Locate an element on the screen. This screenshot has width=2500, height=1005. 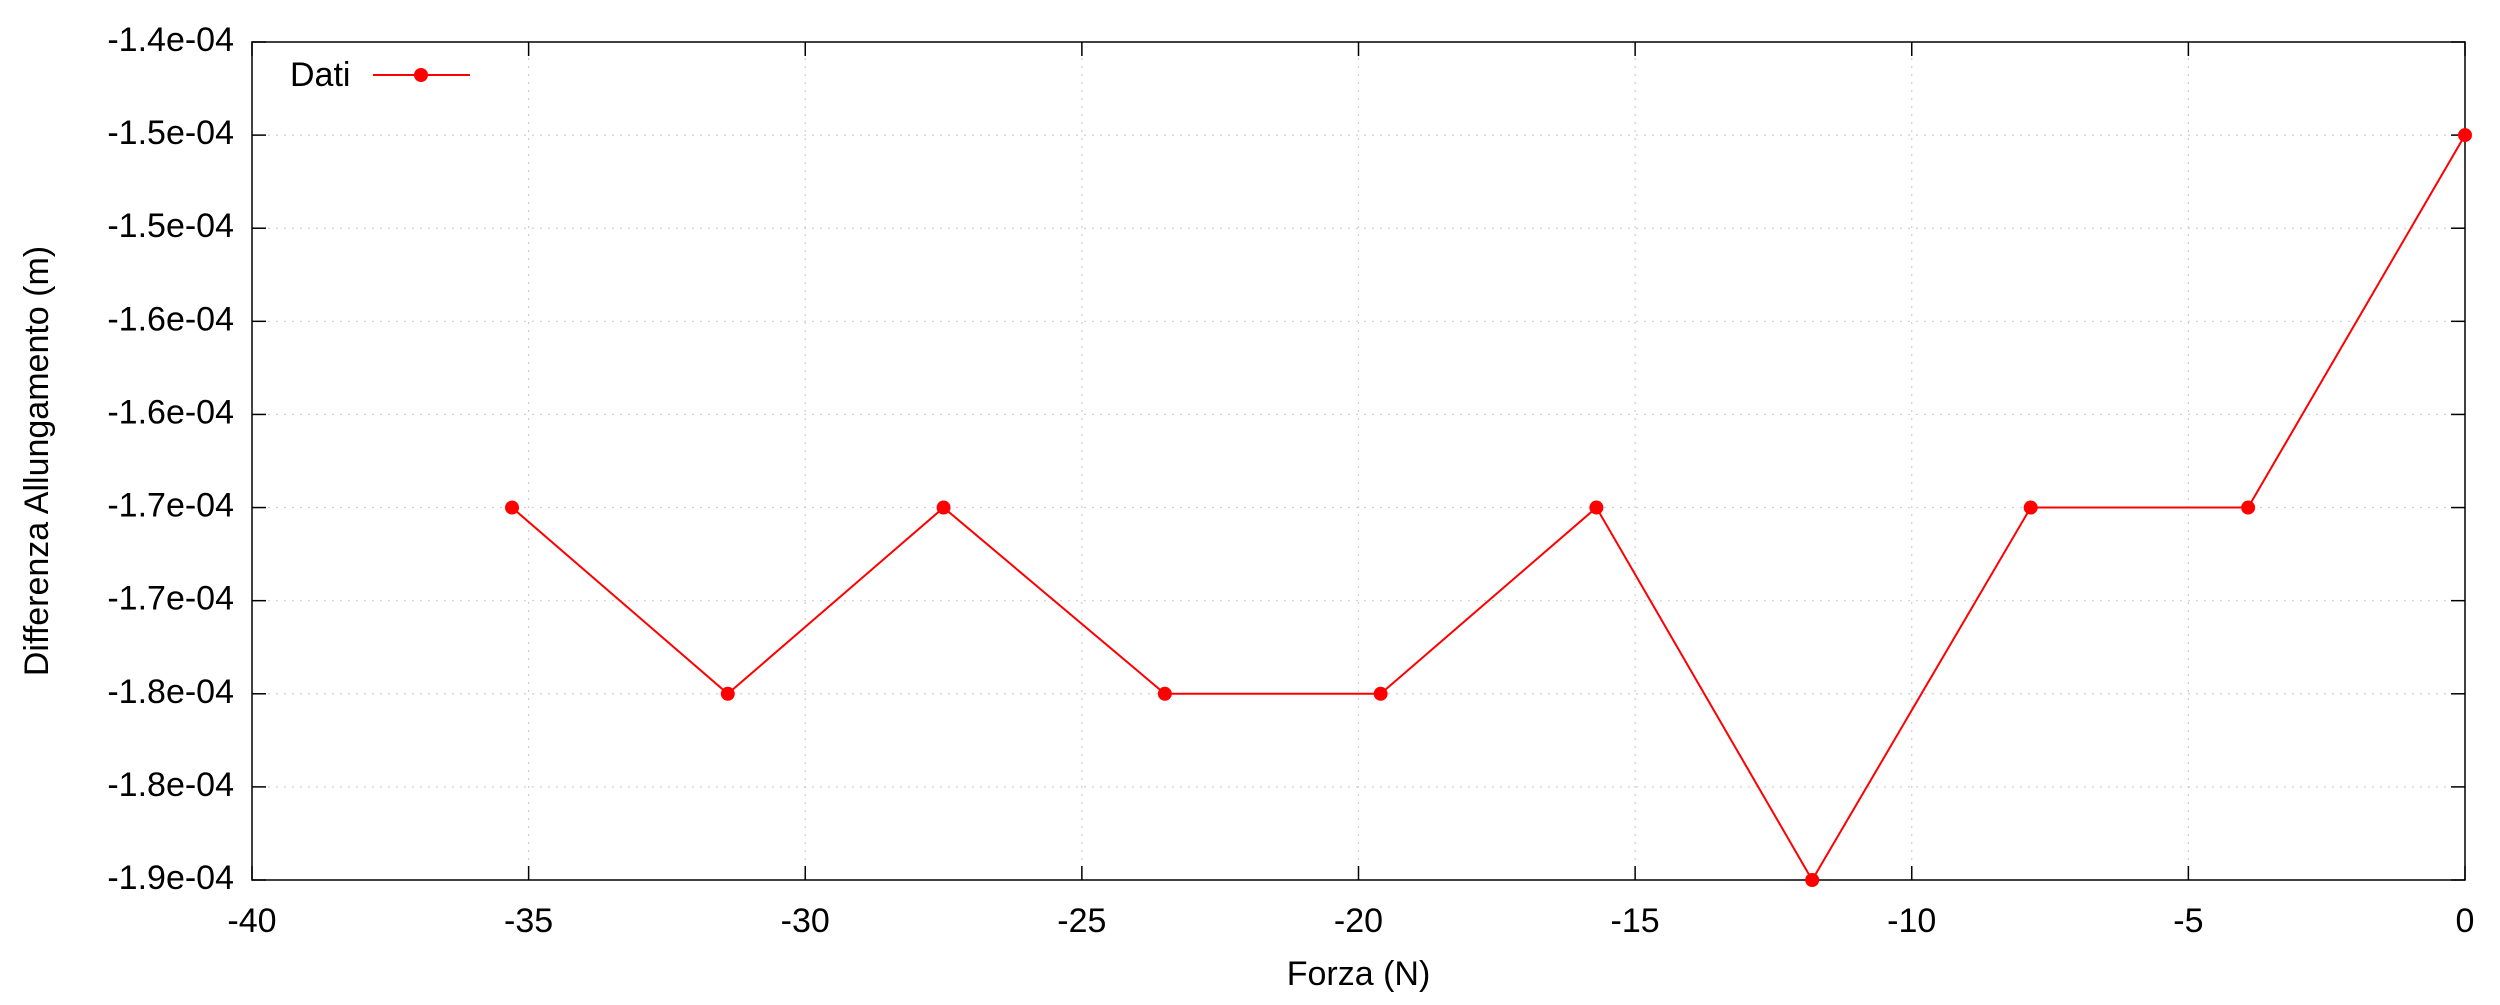
legend: Dati is located at coordinates (380, 75).